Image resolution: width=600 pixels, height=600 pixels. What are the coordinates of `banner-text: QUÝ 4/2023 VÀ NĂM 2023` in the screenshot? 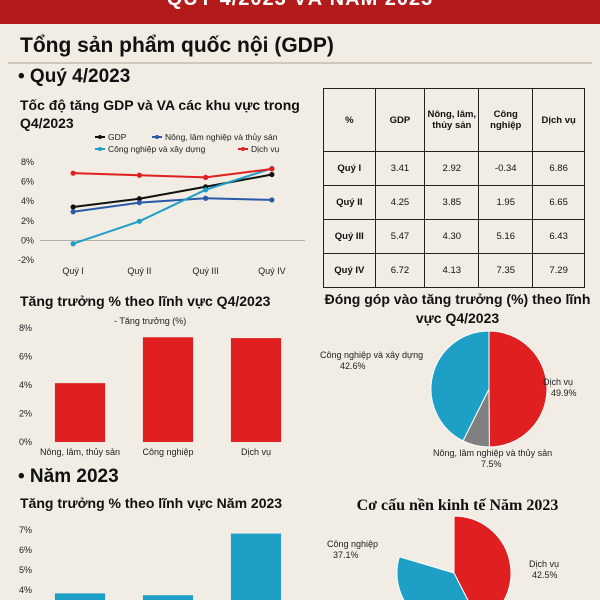 It's located at (300, 5).